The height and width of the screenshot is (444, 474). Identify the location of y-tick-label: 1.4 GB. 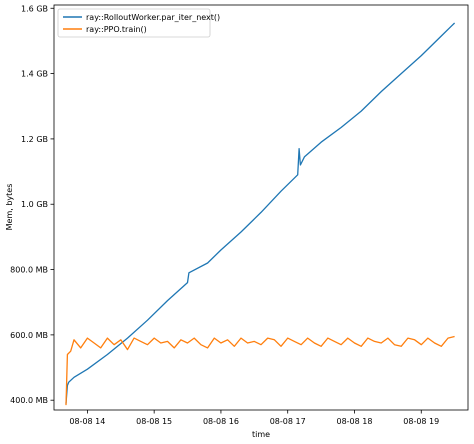
(34, 74).